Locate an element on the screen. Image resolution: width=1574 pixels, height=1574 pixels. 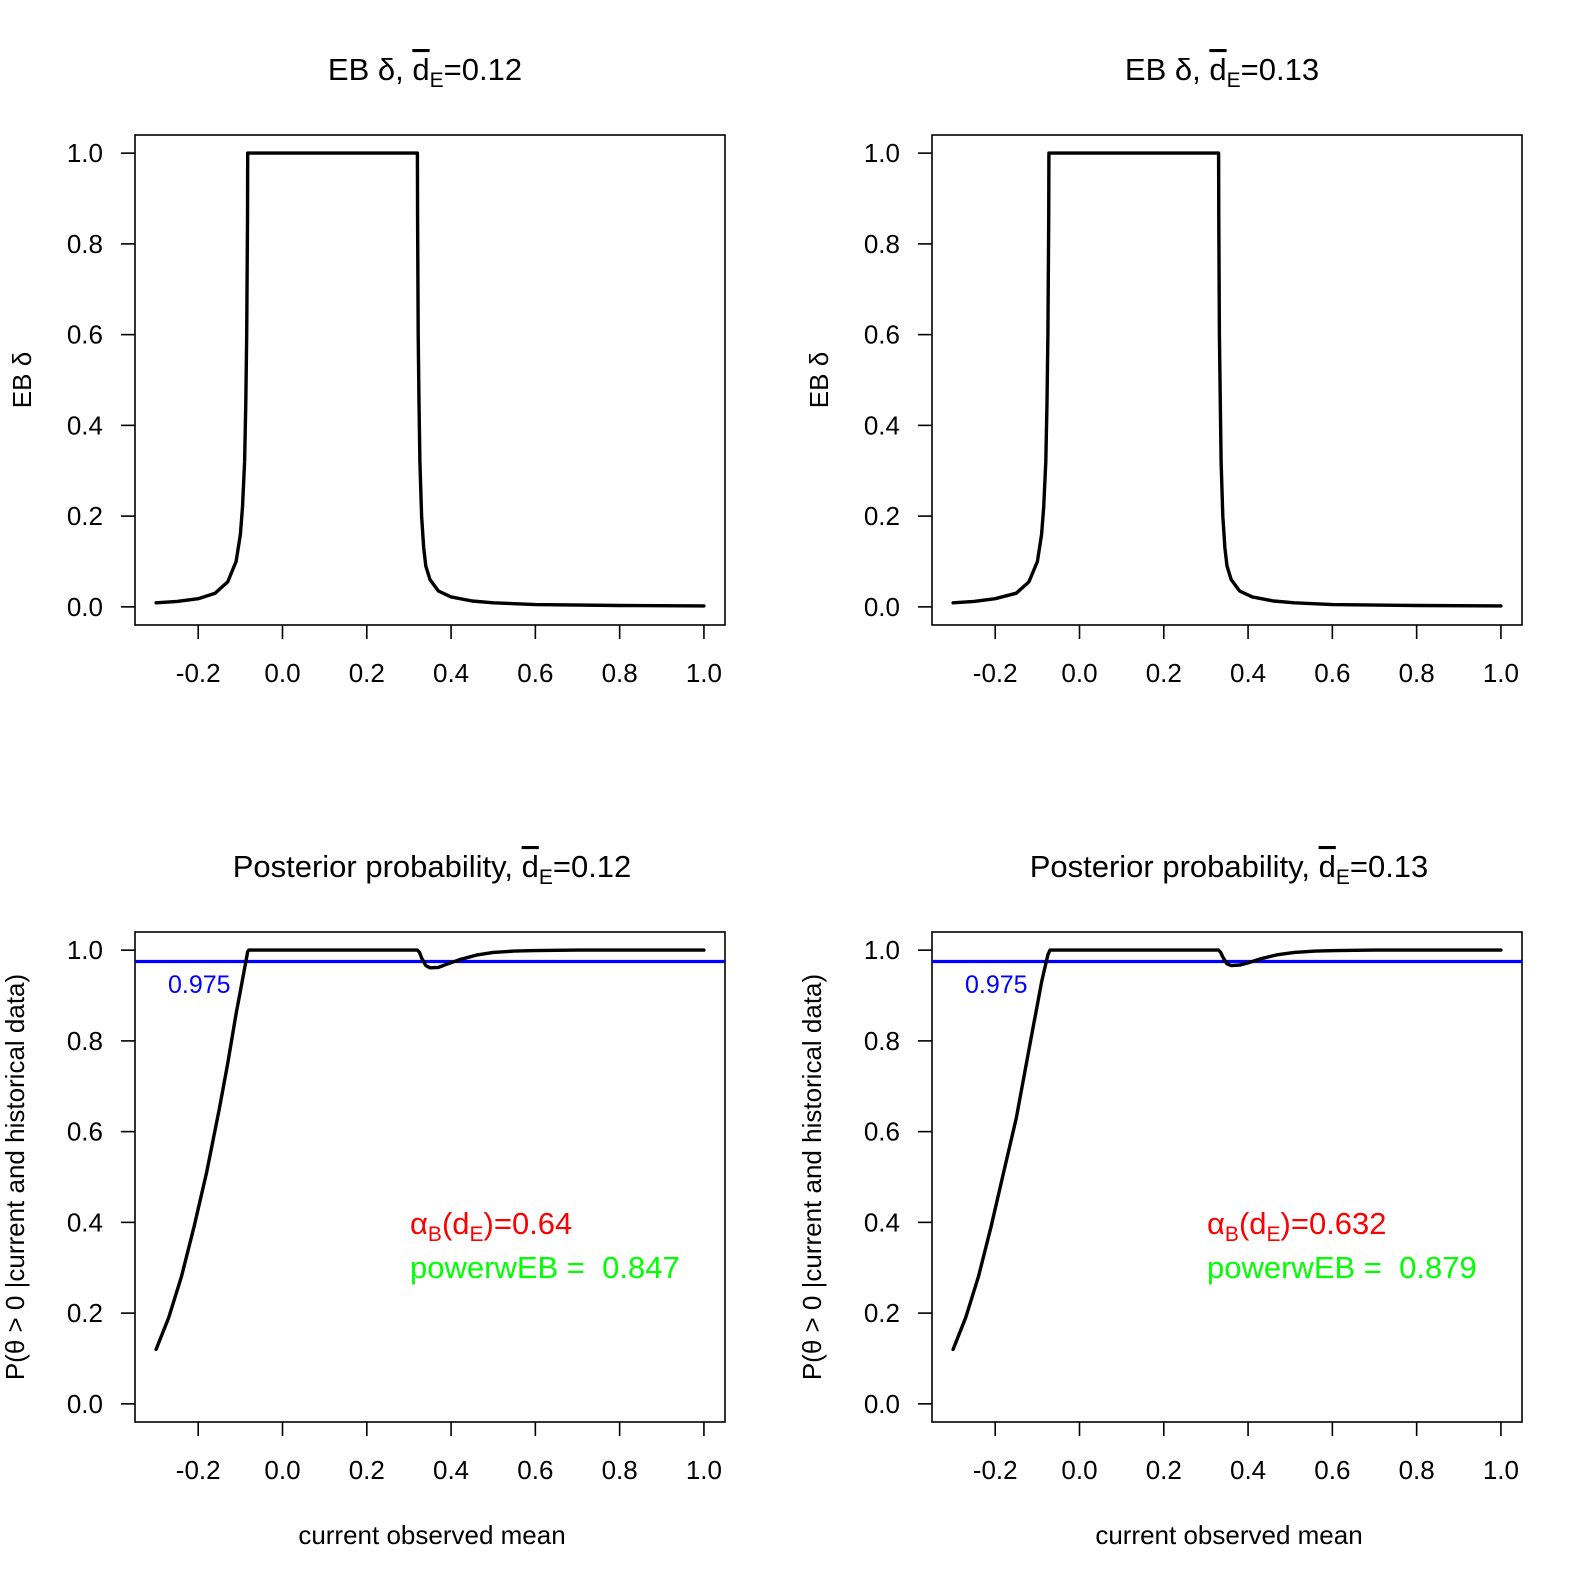
panel-title: EB δ, dE=0.12 is located at coordinates (425, 72).